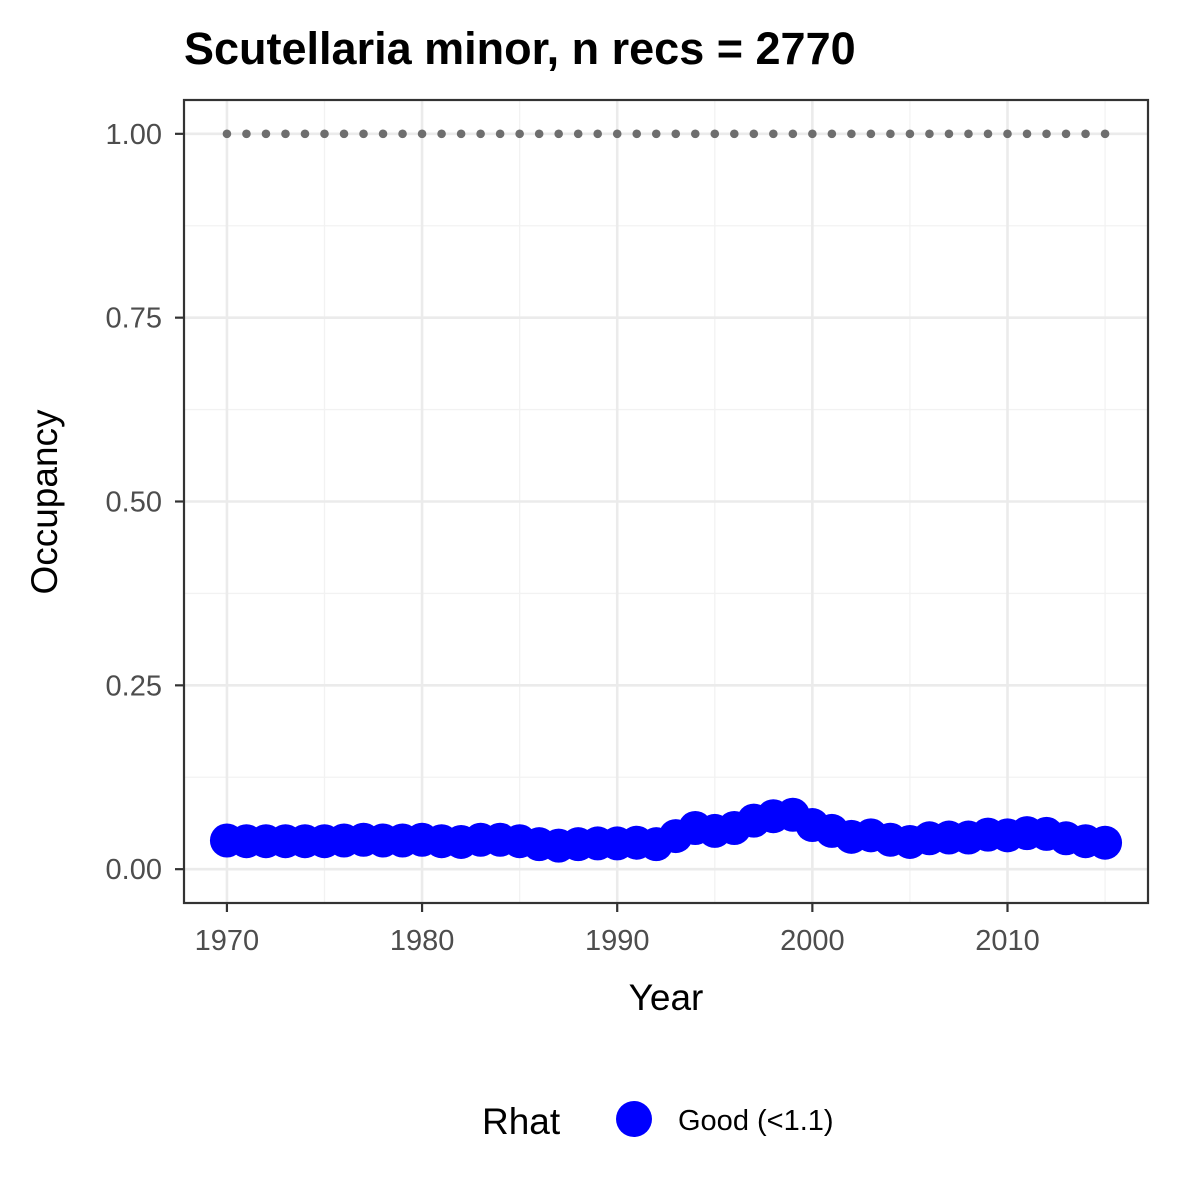 The image size is (1200, 1200). I want to click on y-tick-label: 0.50, so click(134, 503).